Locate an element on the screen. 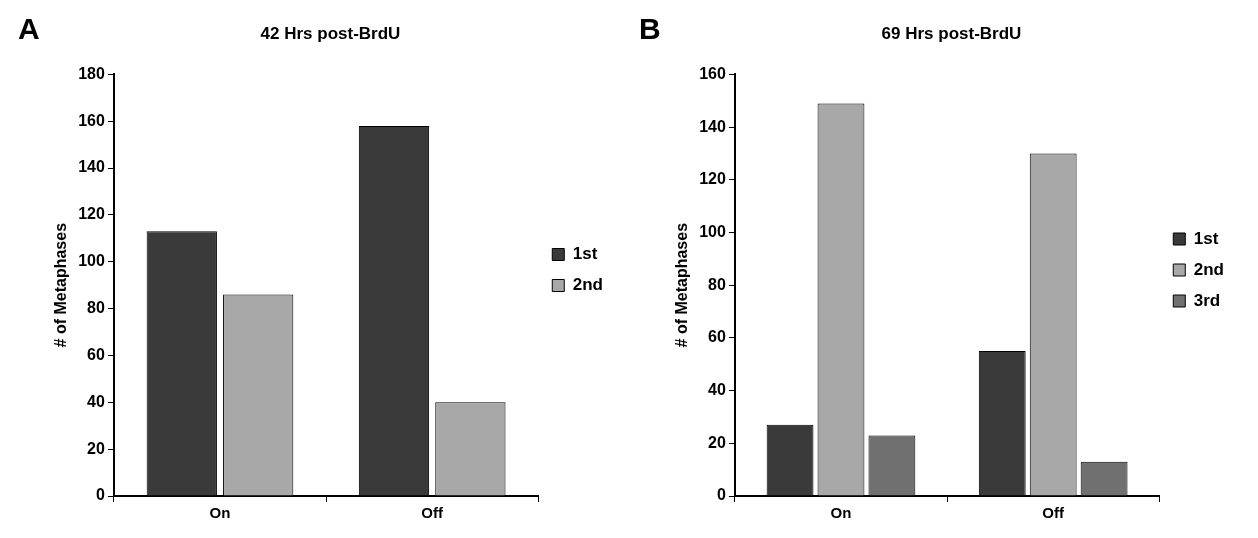 The height and width of the screenshot is (538, 1258). chart-title: 42 Hrs post-BrdU is located at coordinates (330, 33).